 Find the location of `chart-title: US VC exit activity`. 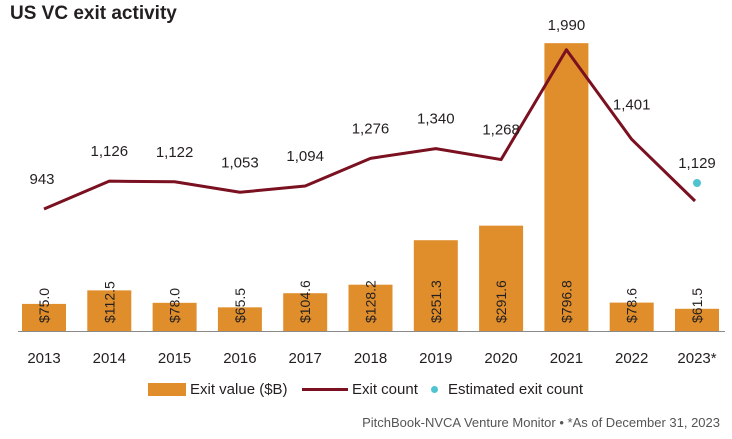

chart-title: US VC exit activity is located at coordinates (93, 13).